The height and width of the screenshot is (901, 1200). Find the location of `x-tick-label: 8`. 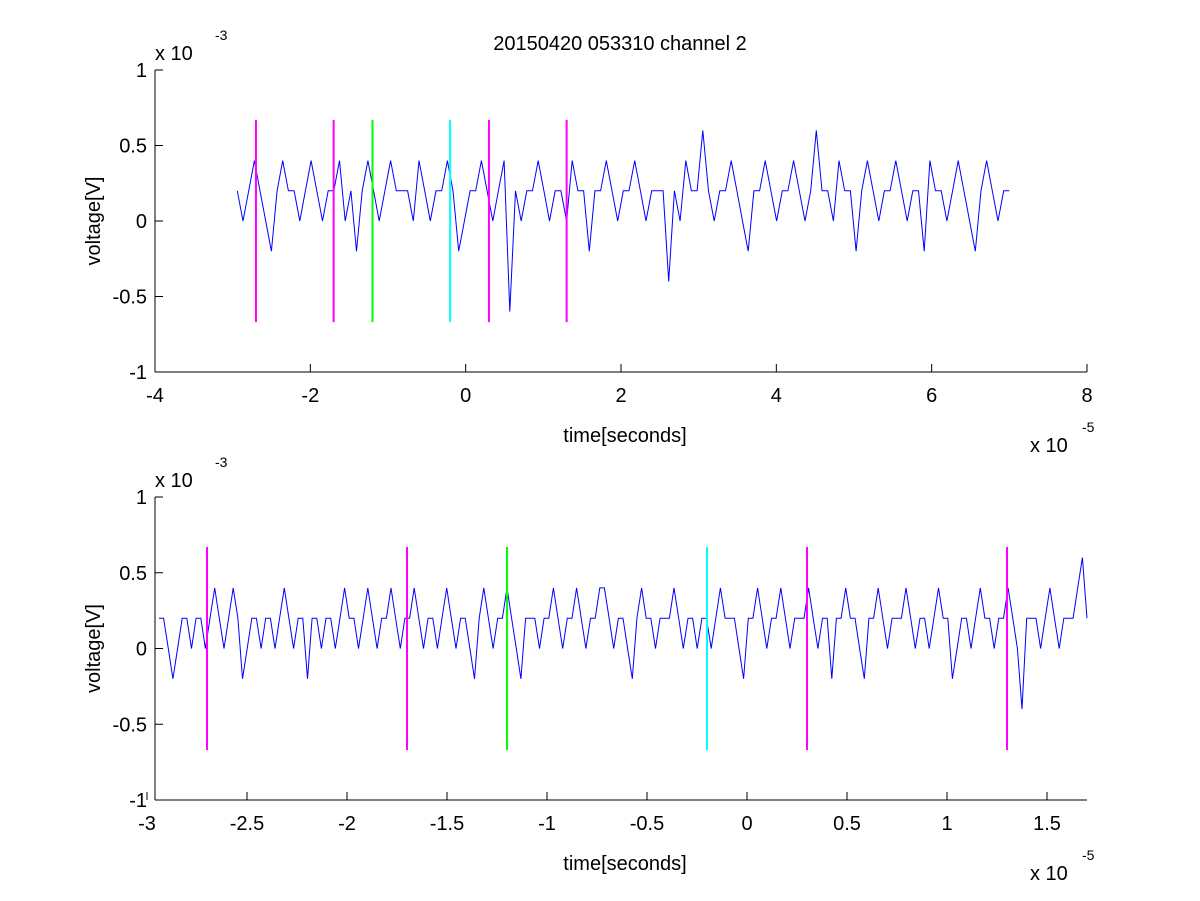

x-tick-label: 8 is located at coordinates (1086, 396).